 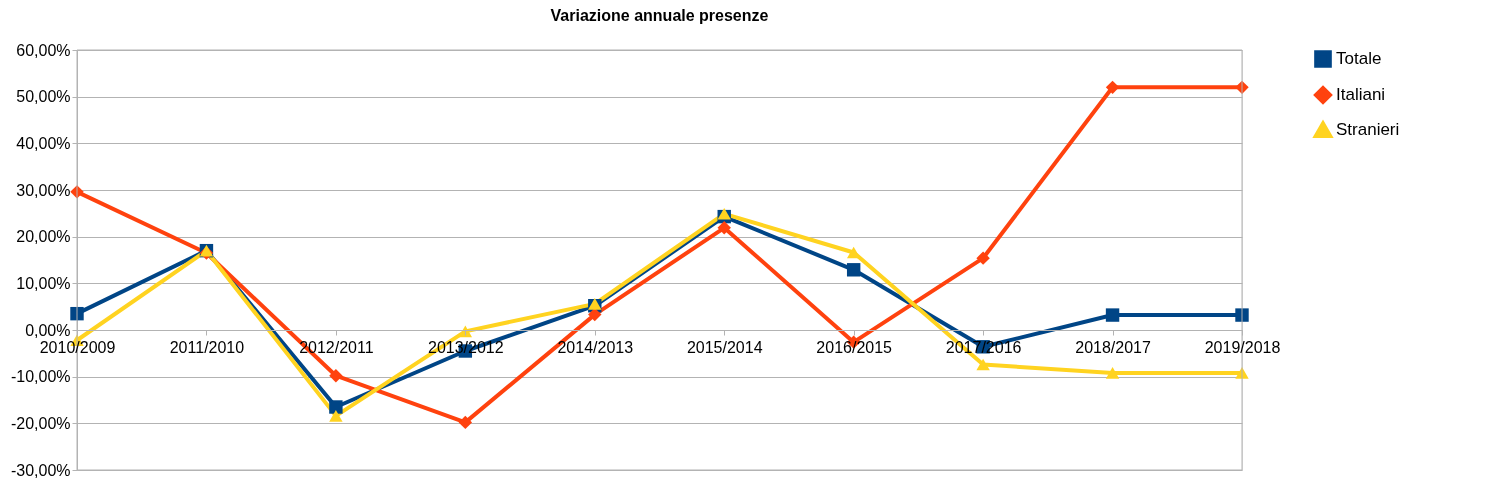 I want to click on legend-label: Italiani, so click(x=1361, y=94).